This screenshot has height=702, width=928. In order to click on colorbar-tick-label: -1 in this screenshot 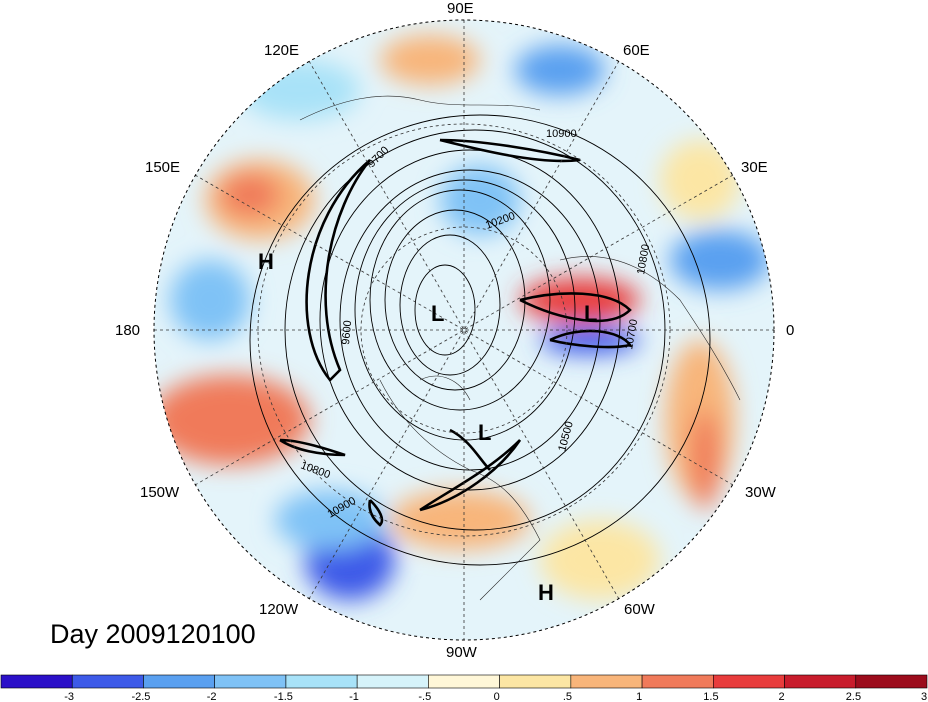, I will do `click(354, 696)`.